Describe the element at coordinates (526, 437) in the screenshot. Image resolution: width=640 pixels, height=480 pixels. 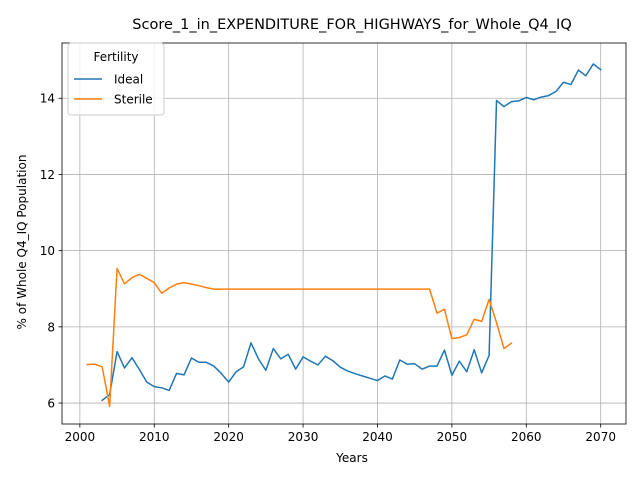
I see `x-tick-label: 2060` at that location.